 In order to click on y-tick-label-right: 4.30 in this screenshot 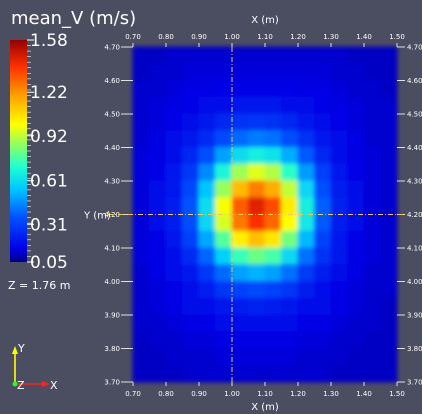, I will do `click(414, 182)`.